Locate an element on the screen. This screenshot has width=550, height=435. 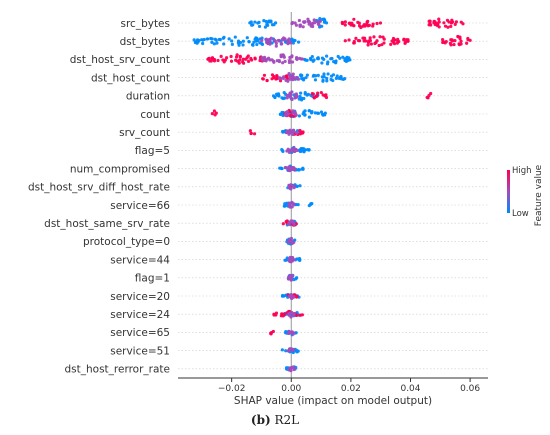
x-tick-label: 0.02 is located at coordinates (351, 389).